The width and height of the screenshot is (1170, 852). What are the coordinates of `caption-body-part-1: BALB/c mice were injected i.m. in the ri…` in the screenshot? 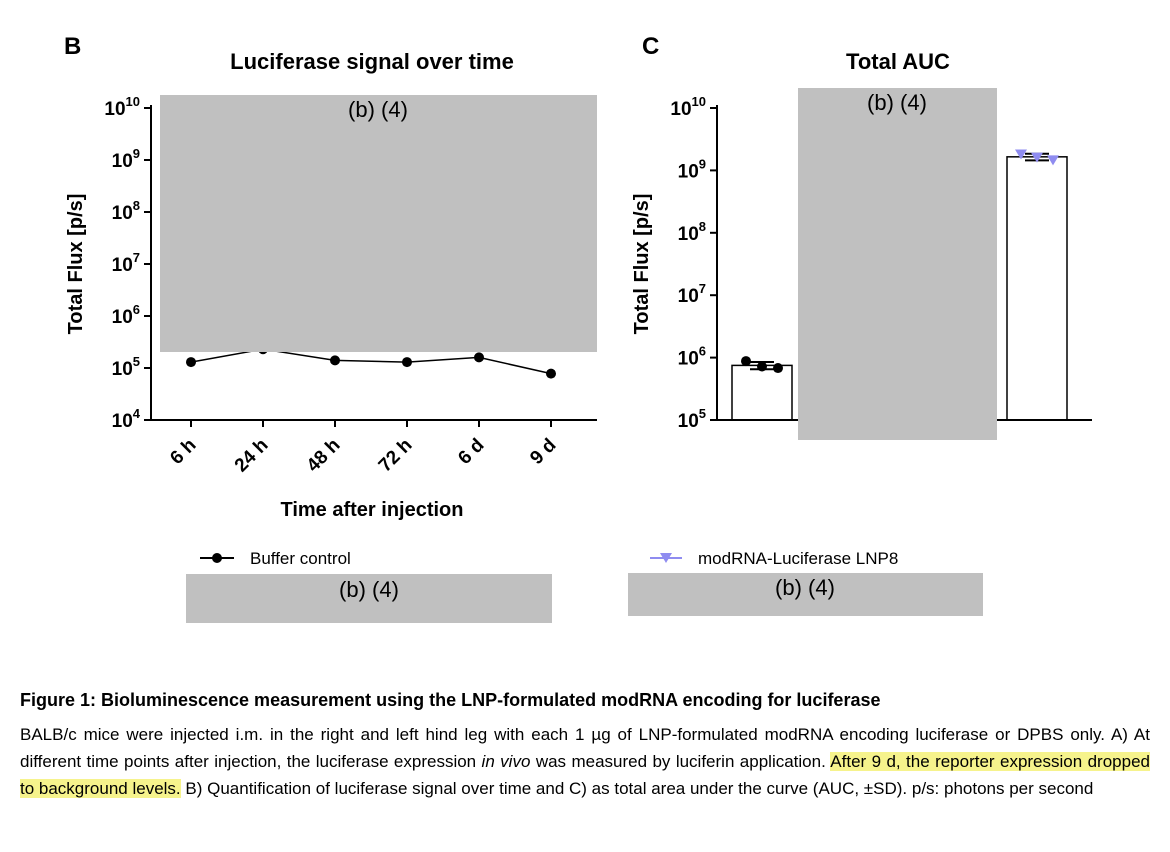 It's located at (585, 748).